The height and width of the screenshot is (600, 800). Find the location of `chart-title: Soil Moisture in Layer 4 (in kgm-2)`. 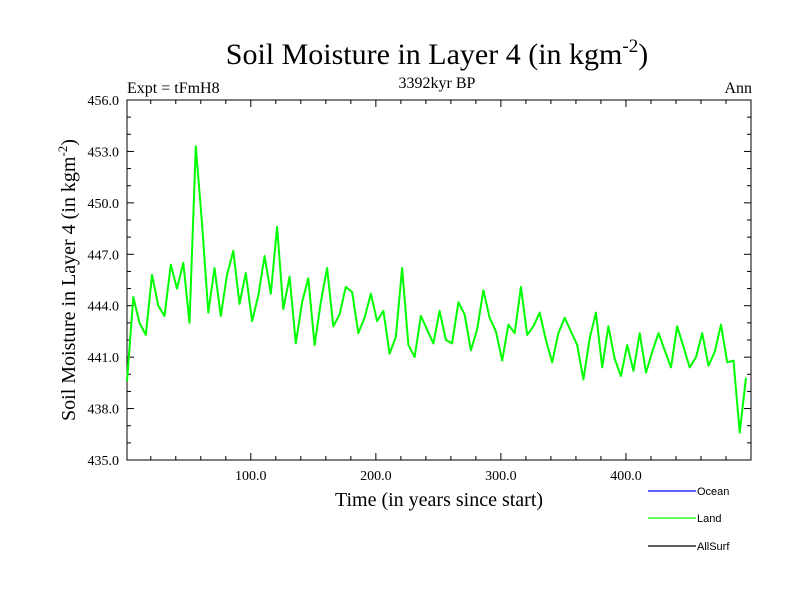

chart-title: Soil Moisture in Layer 4 (in kgm-2) is located at coordinates (437, 53).